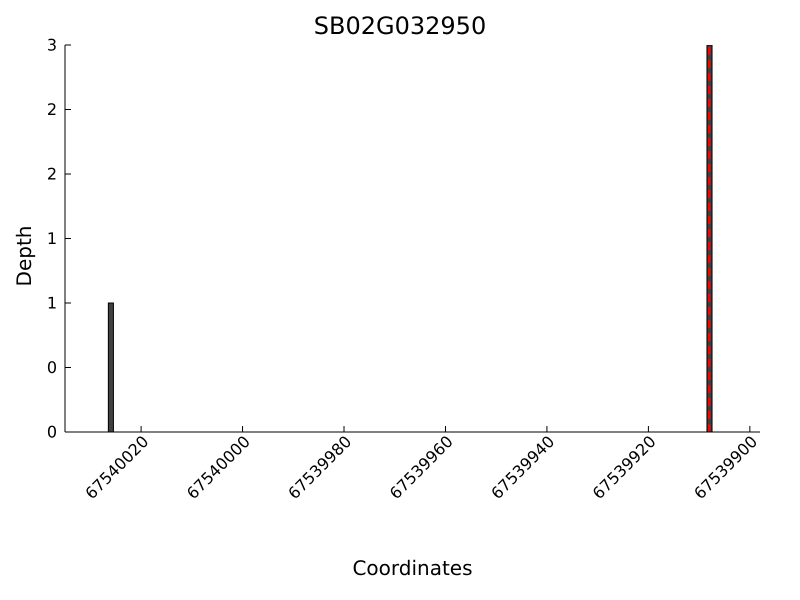 The height and width of the screenshot is (600, 800). I want to click on y-axis-title: Depth, so click(24, 256).